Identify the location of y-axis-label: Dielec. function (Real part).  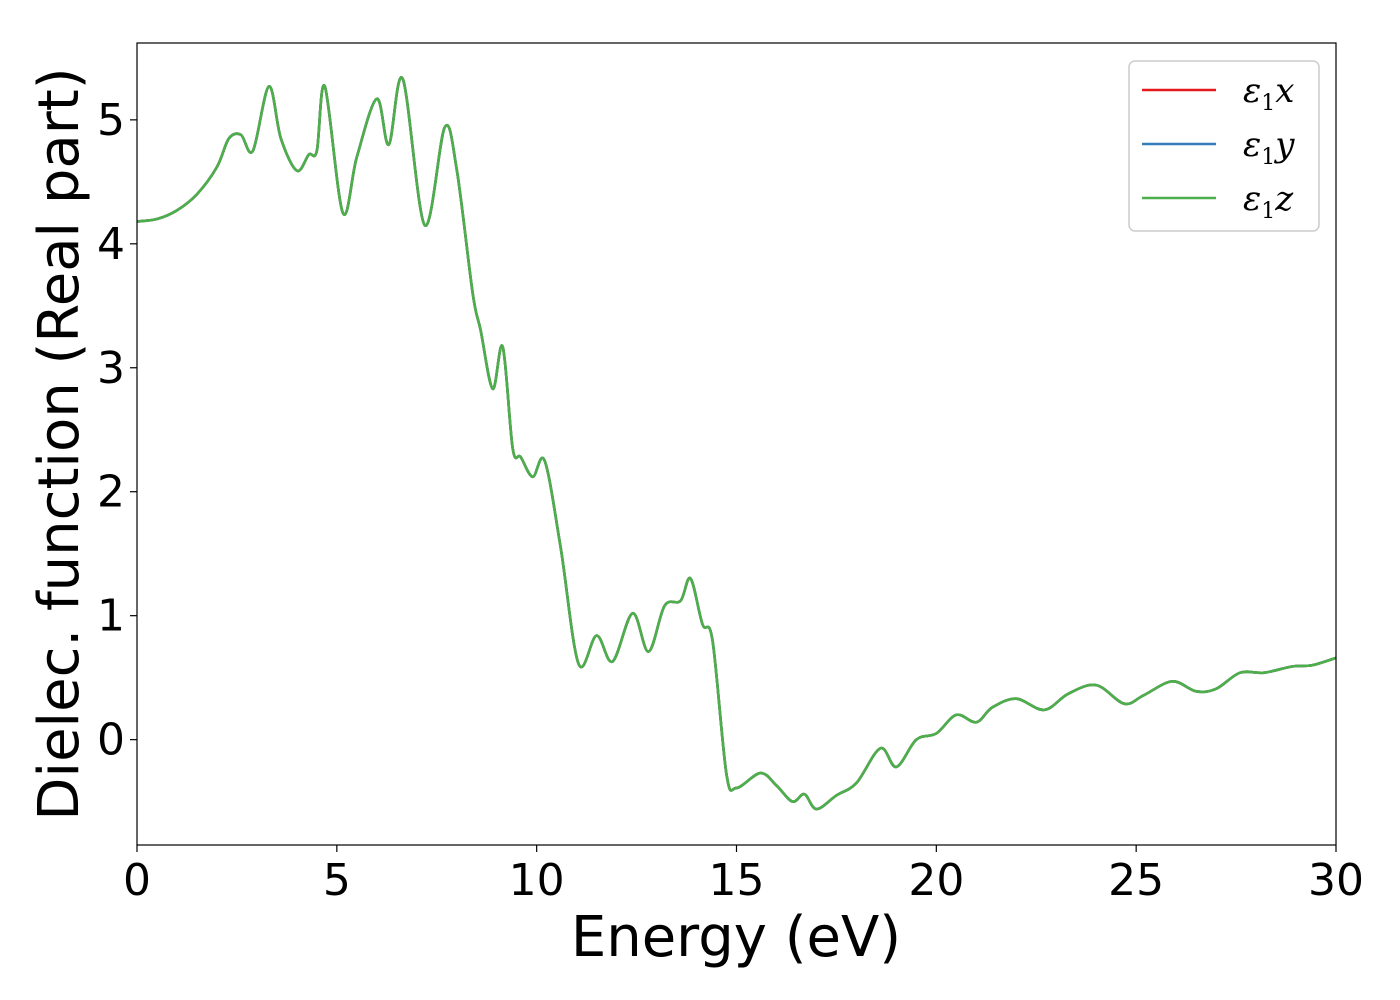
(59, 443).